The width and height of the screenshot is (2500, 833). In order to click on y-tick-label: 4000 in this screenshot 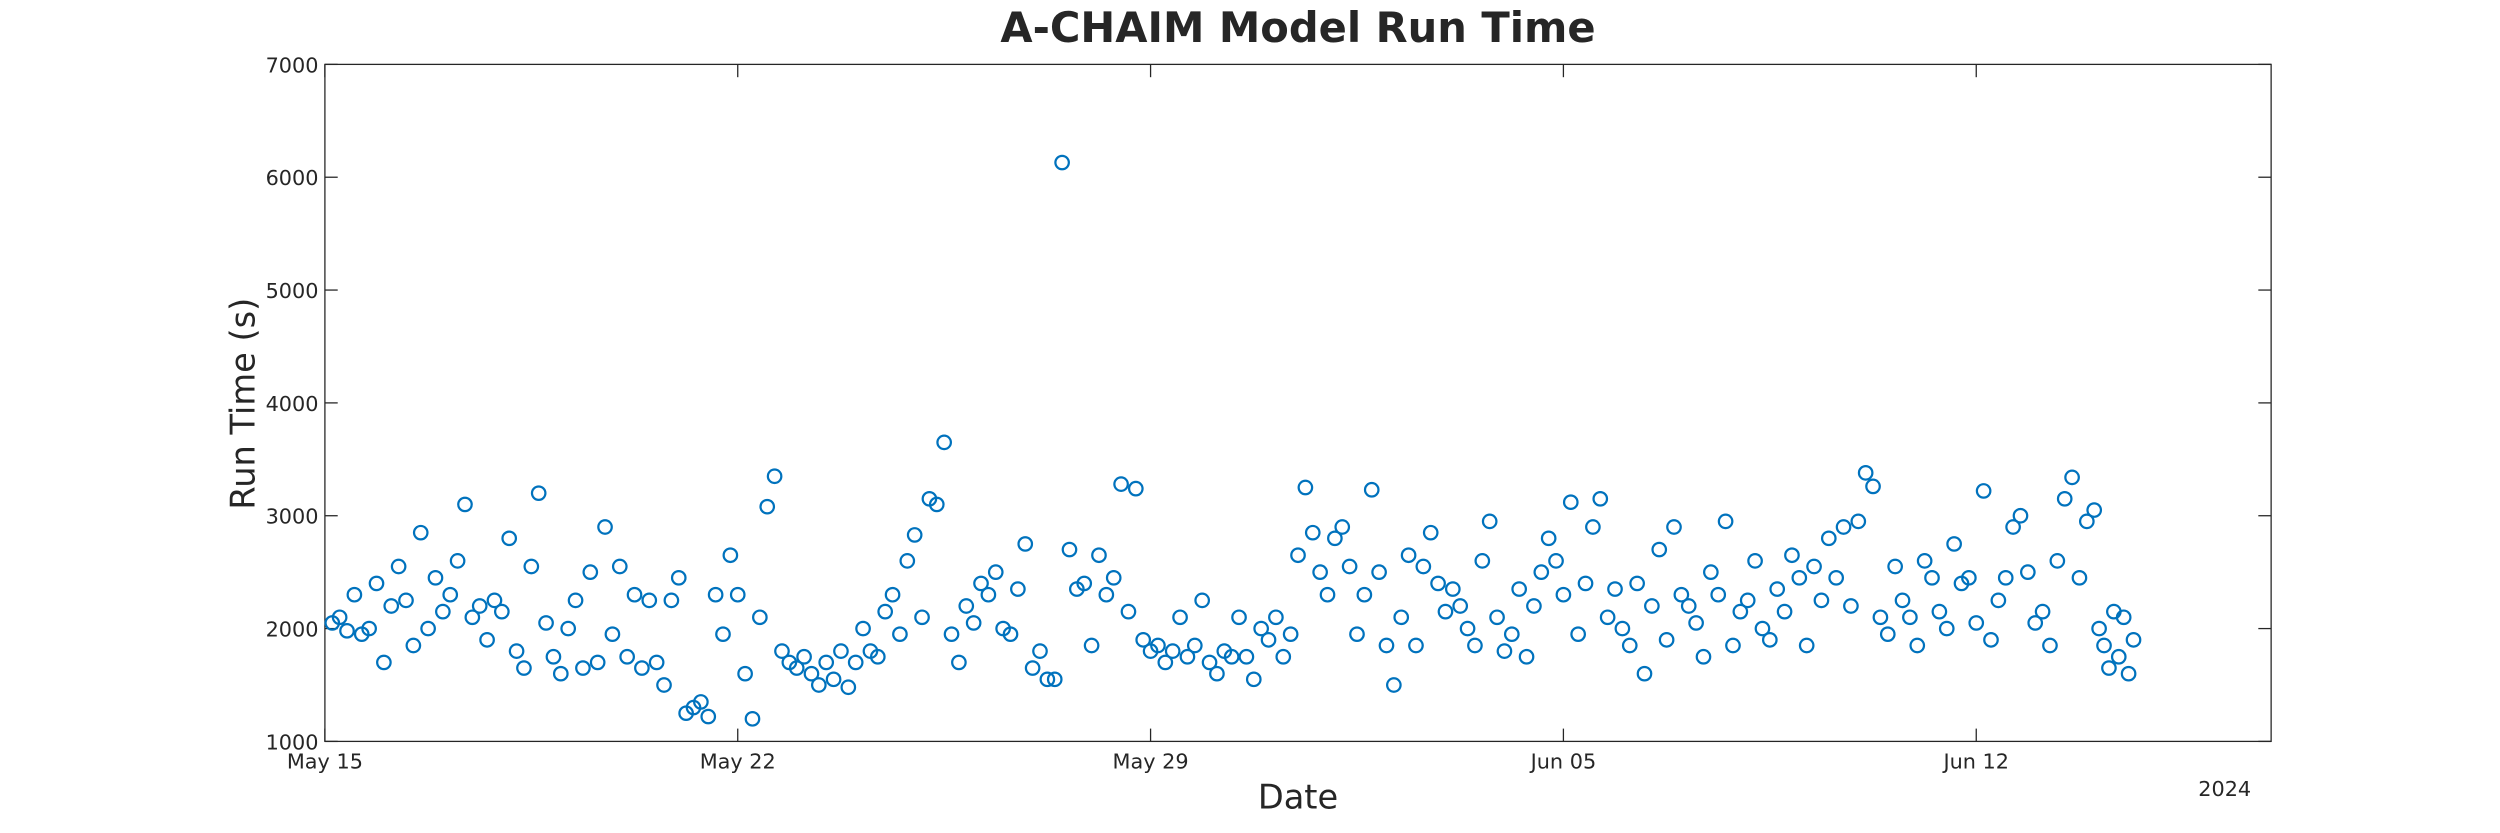, I will do `click(292, 404)`.